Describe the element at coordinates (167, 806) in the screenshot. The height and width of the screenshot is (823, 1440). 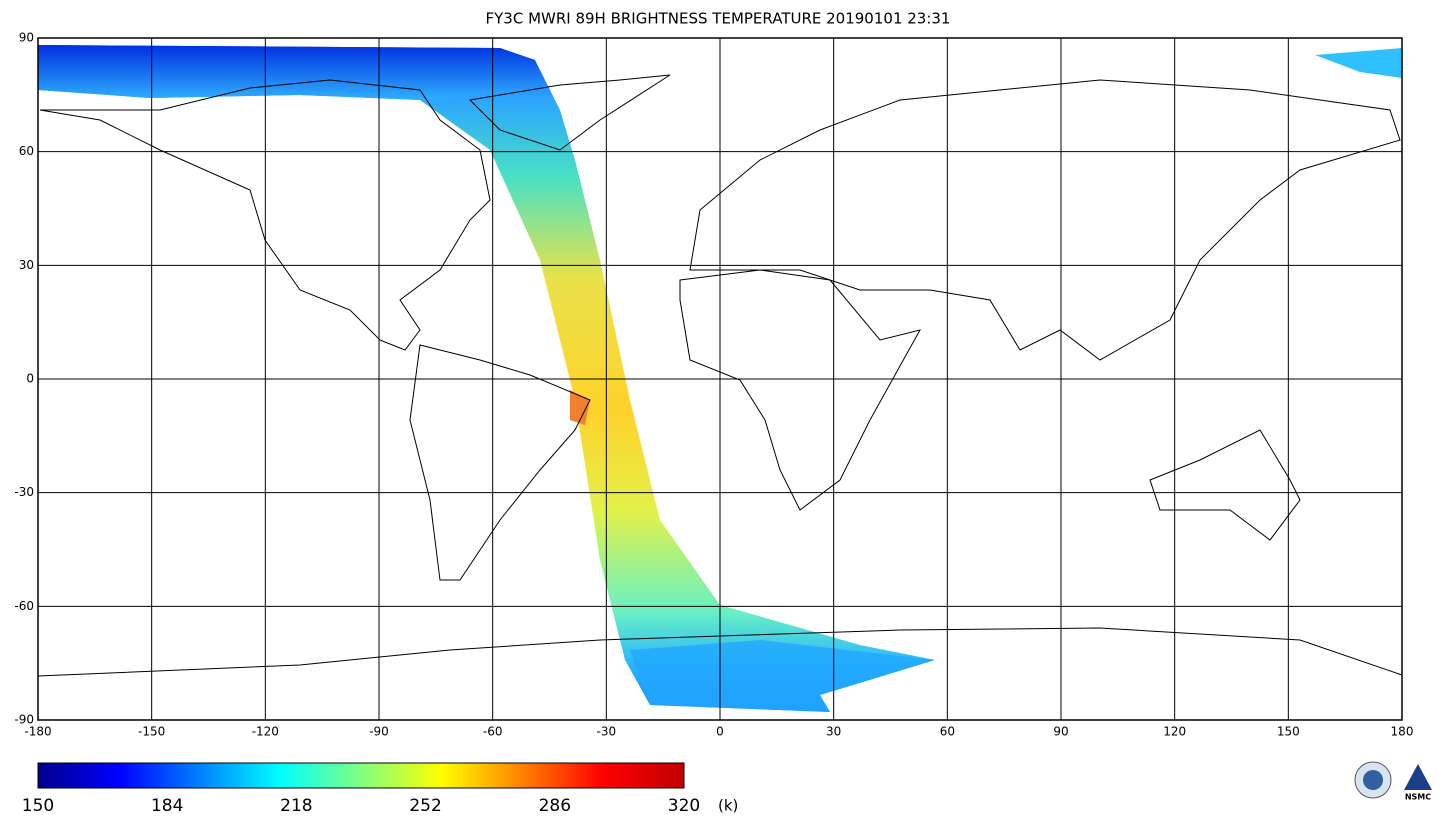
I see `colorbar-tick-label: 184` at that location.